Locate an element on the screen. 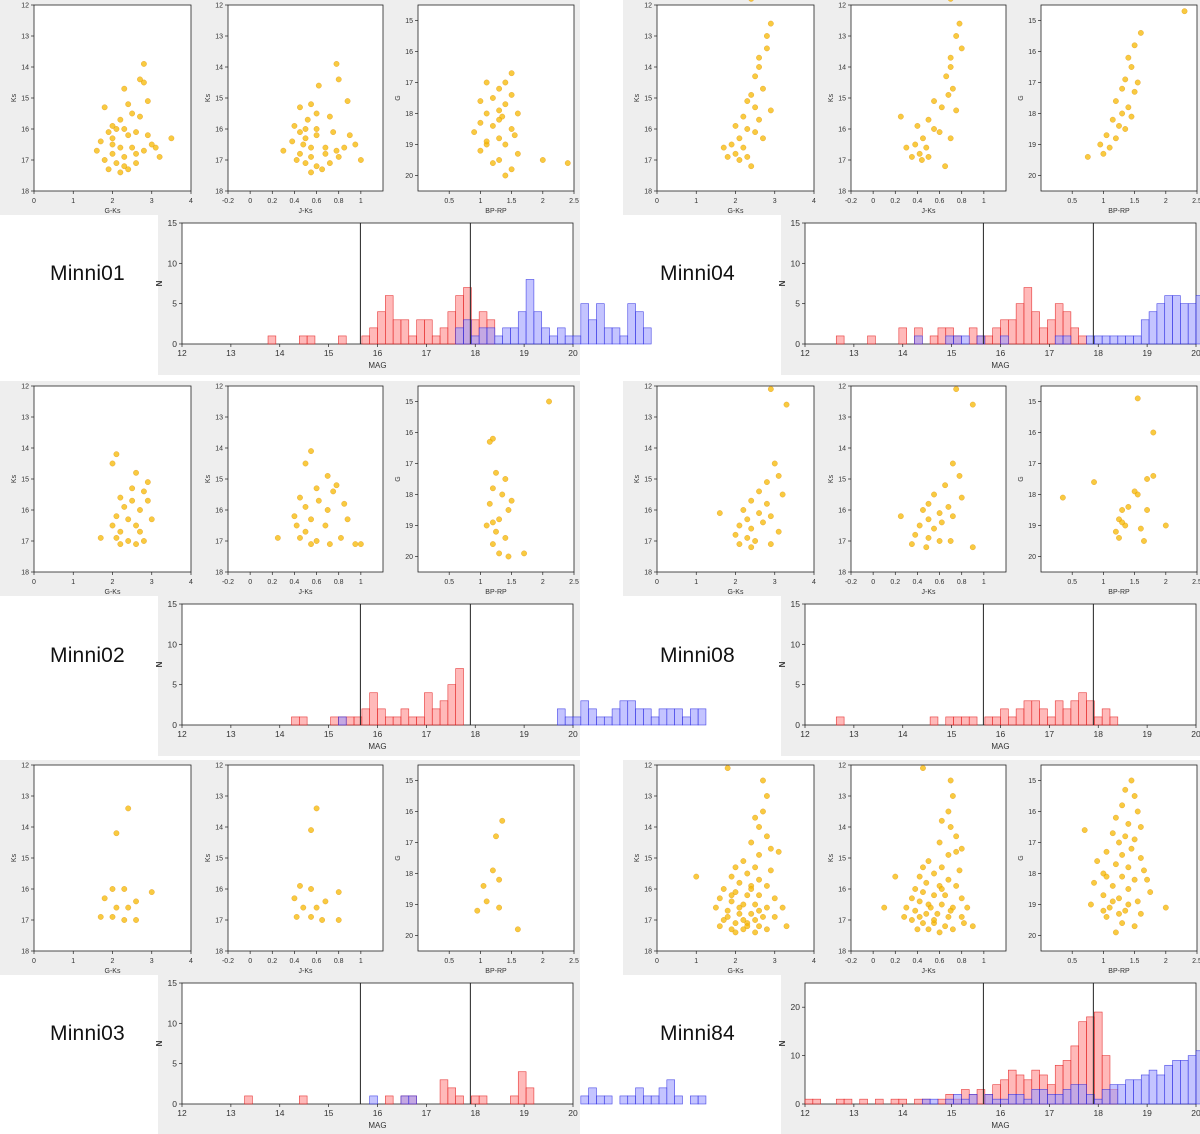 This screenshot has height=1134, width=1200. y-axis-label: N is located at coordinates (782, 283).